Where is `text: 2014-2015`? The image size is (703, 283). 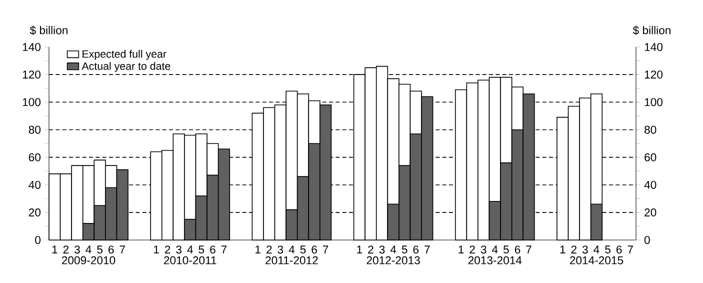 text: 2014-2015 is located at coordinates (597, 260).